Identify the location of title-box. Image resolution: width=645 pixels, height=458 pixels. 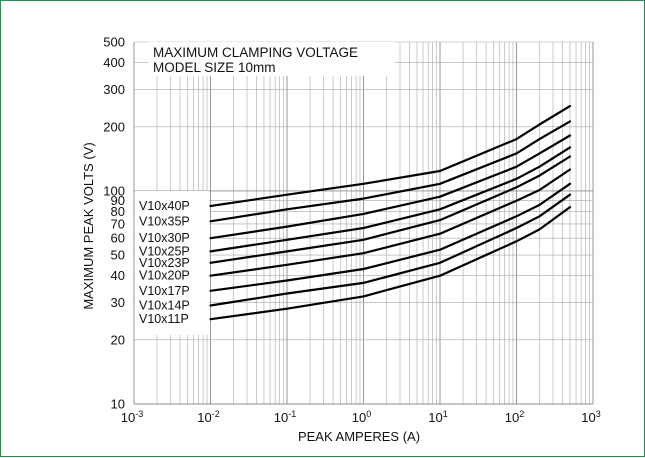
(271, 59).